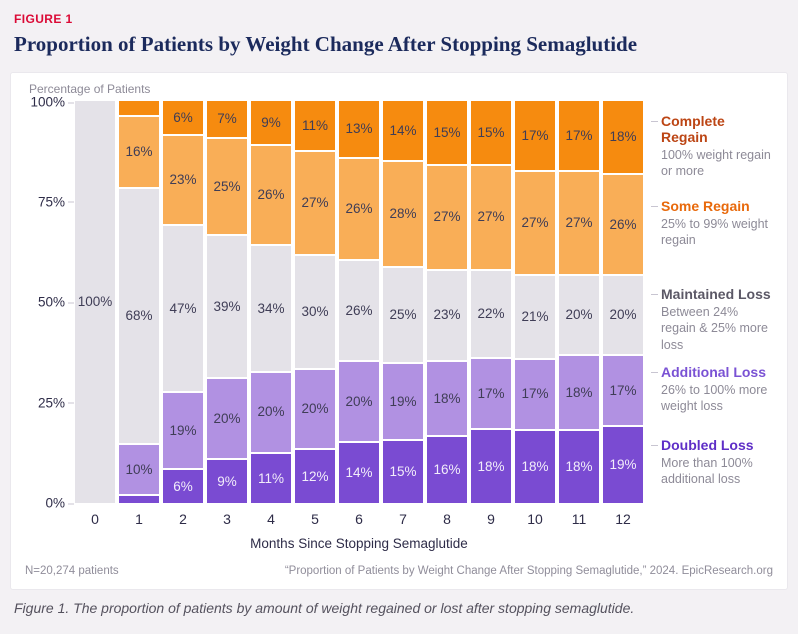 Image resolution: width=798 pixels, height=634 pixels. I want to click on bar-segment: 10%, so click(139, 470).